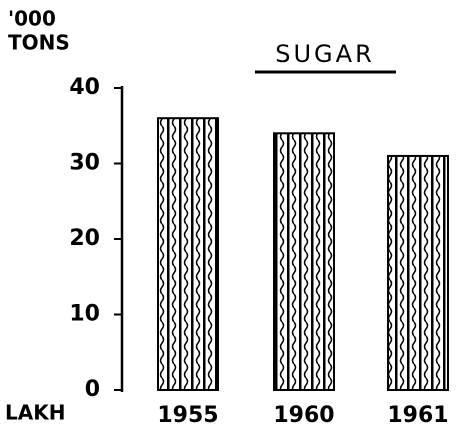 This screenshot has width=461, height=438. What do you see at coordinates (303, 415) in the screenshot?
I see `x-tick-label: 1960` at bounding box center [303, 415].